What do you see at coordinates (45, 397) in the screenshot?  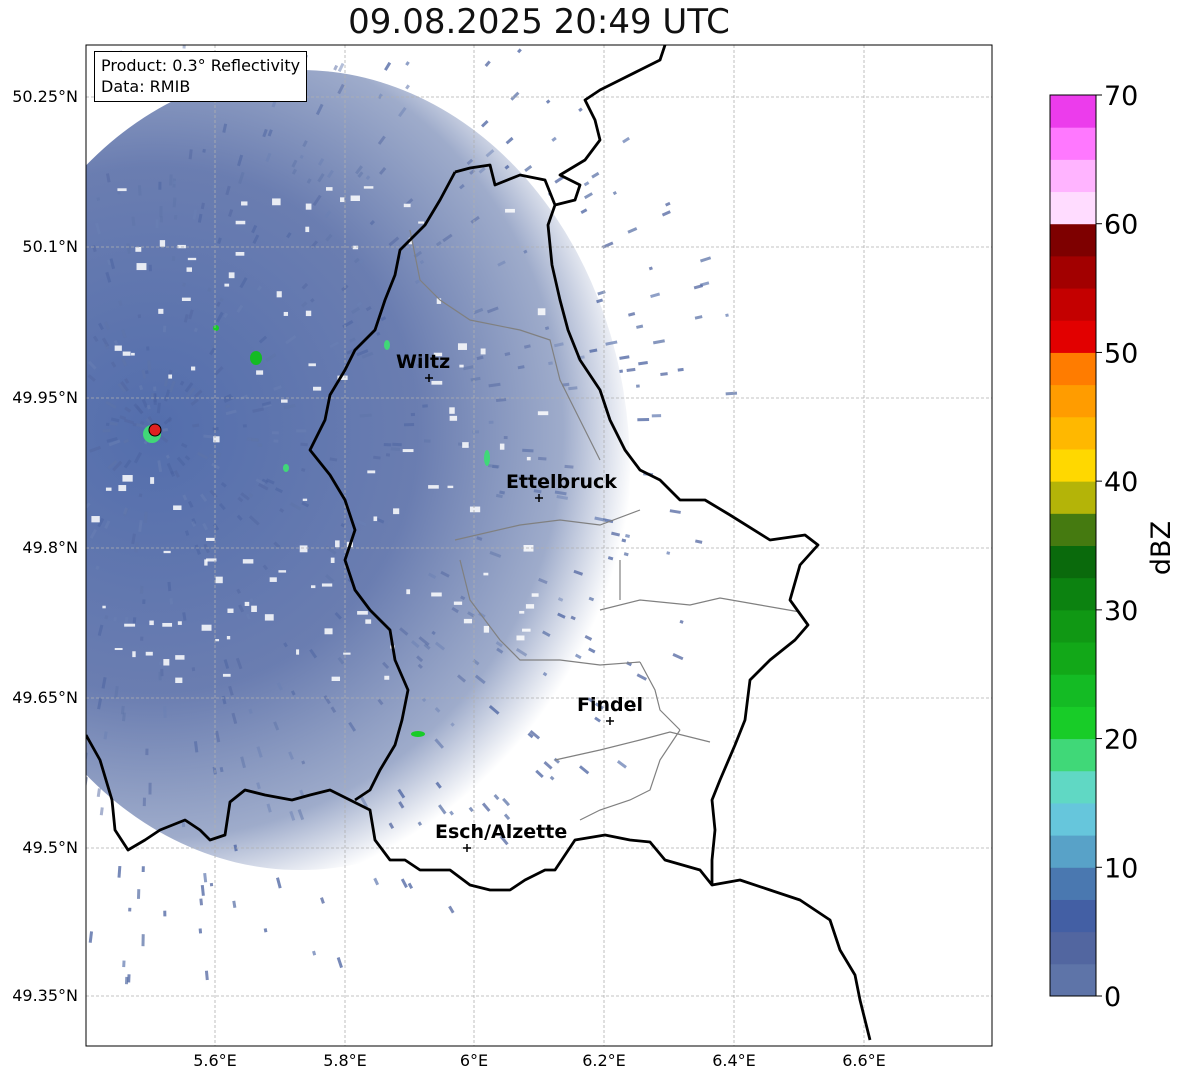 I see `lat-tick: 49.95°N` at bounding box center [45, 397].